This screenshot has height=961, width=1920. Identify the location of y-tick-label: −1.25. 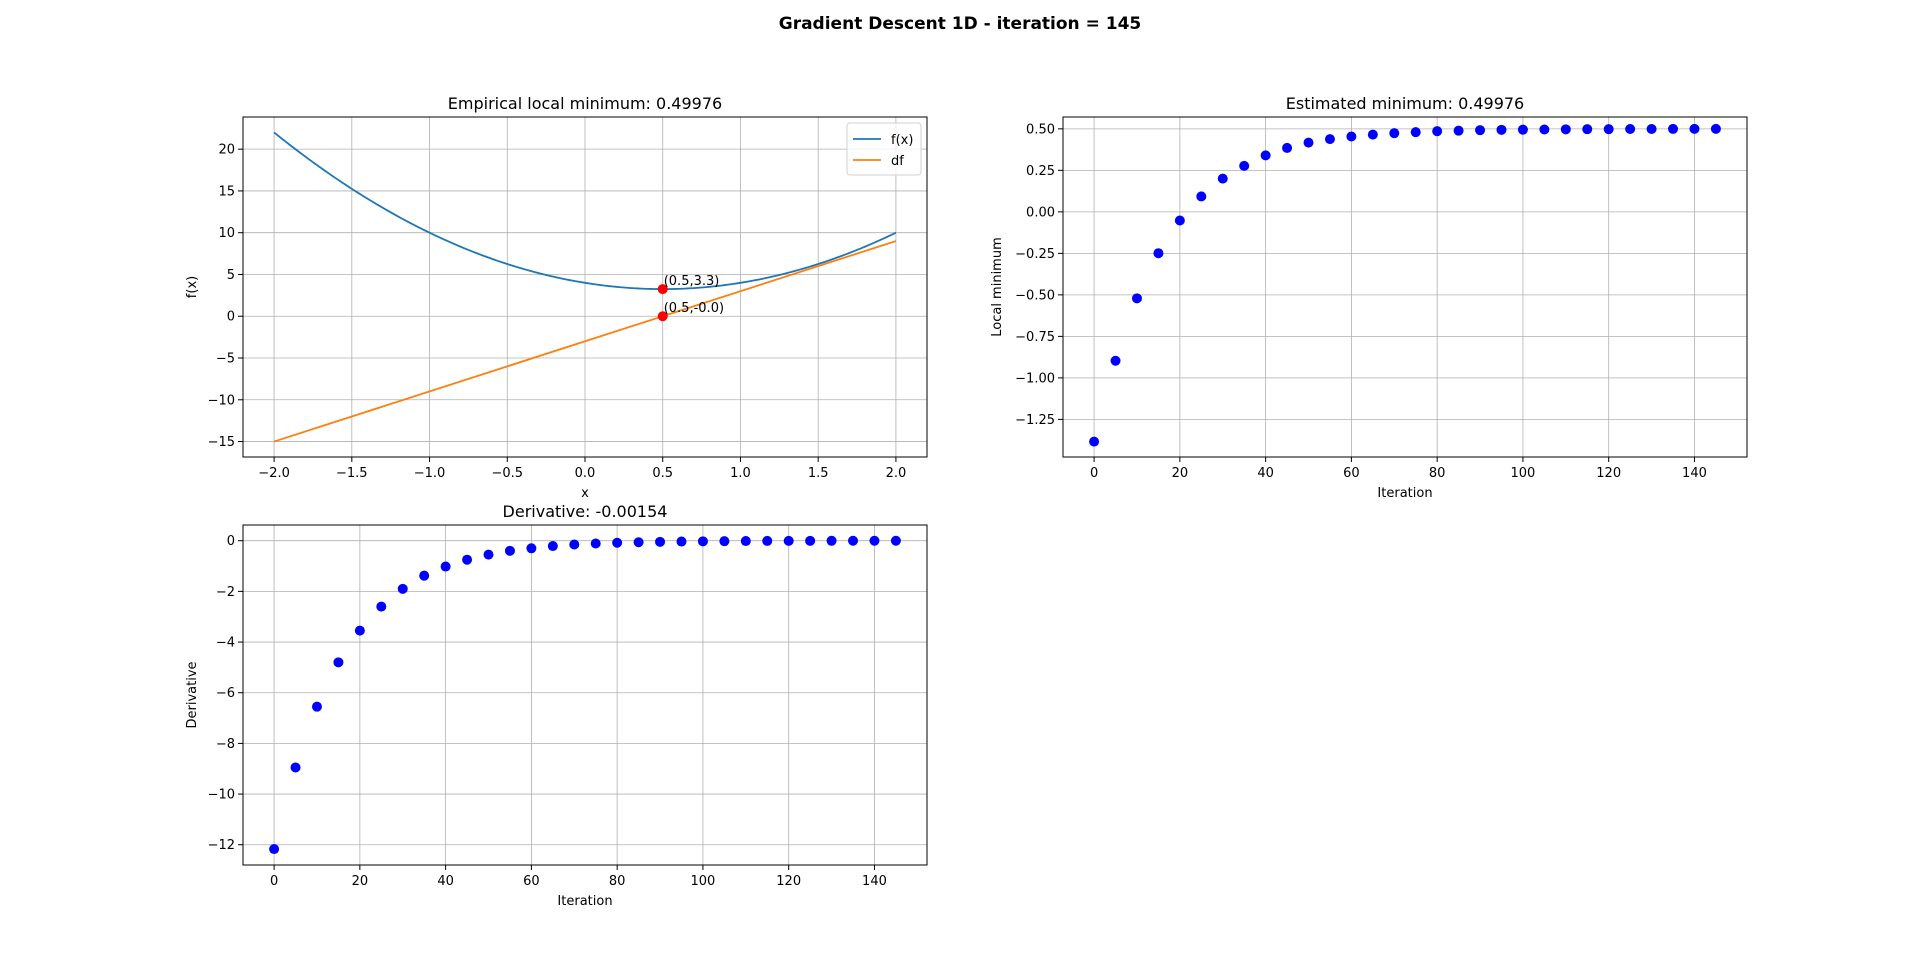
(1035, 420).